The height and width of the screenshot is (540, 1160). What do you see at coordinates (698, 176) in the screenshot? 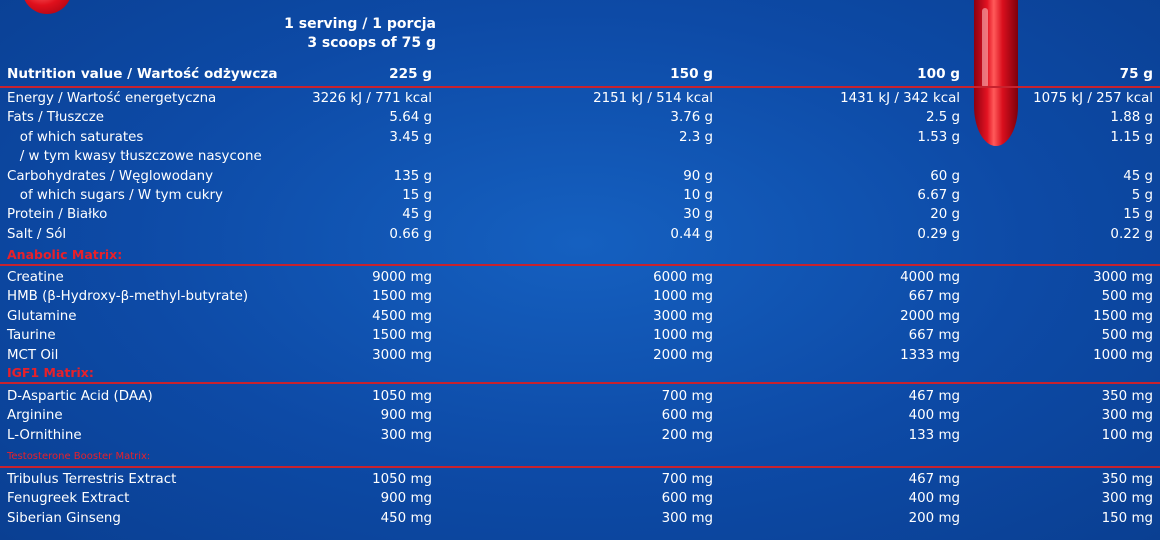
I see `row-value-c2: 90 g` at bounding box center [698, 176].